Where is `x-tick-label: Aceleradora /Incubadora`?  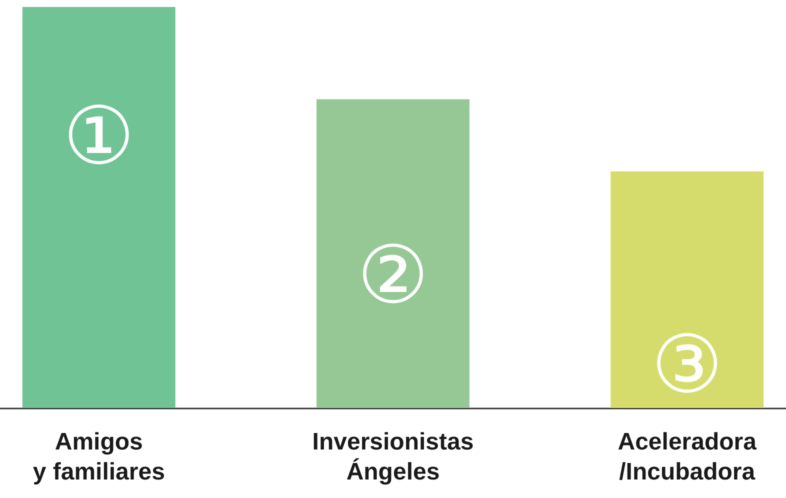 x-tick-label: Aceleradora /Incubadora is located at coordinates (688, 457).